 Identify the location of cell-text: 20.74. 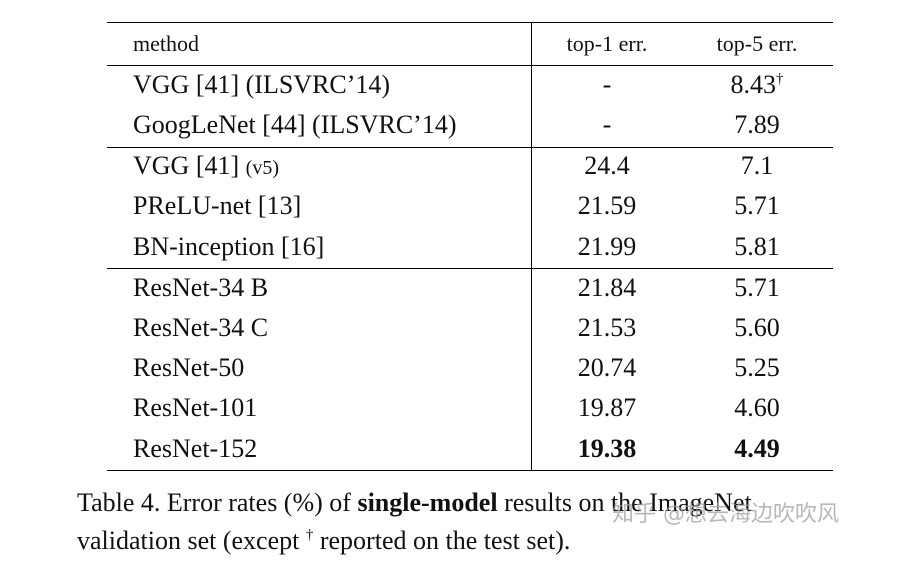
(607, 368).